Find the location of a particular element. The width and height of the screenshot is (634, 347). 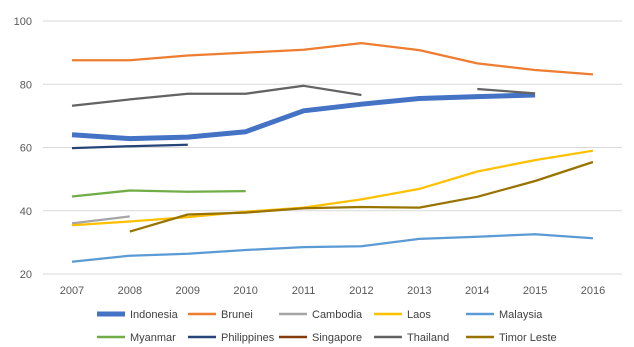

legend-label: Cambodia is located at coordinates (337, 315).